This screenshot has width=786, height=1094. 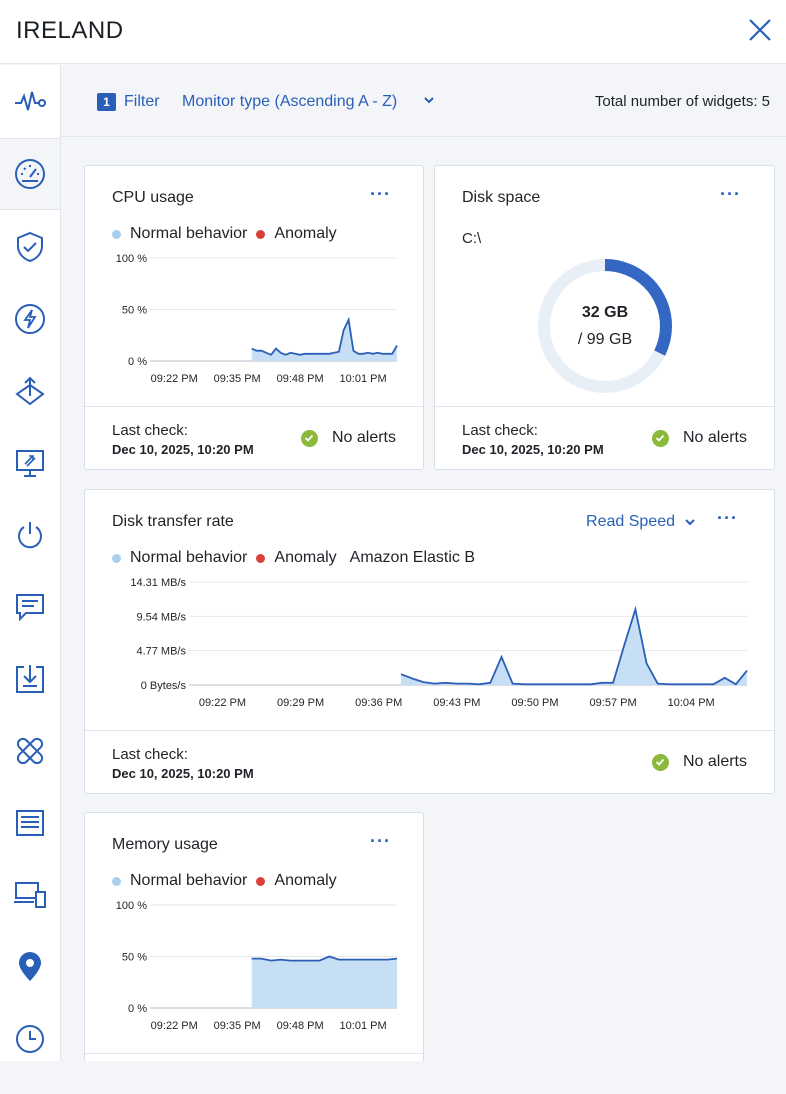 I want to click on sidebar-item-performance, so click(x=30, y=174).